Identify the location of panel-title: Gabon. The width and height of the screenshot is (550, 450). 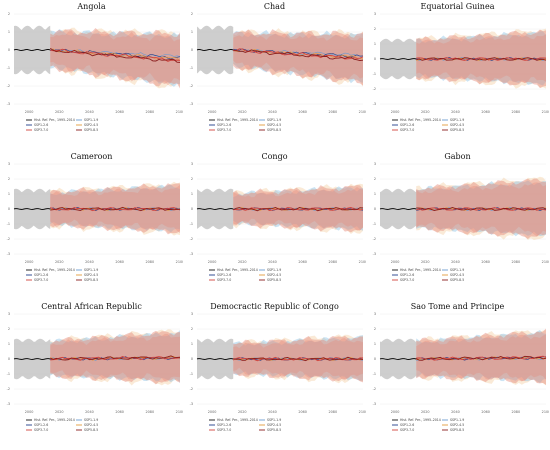
(457, 156).